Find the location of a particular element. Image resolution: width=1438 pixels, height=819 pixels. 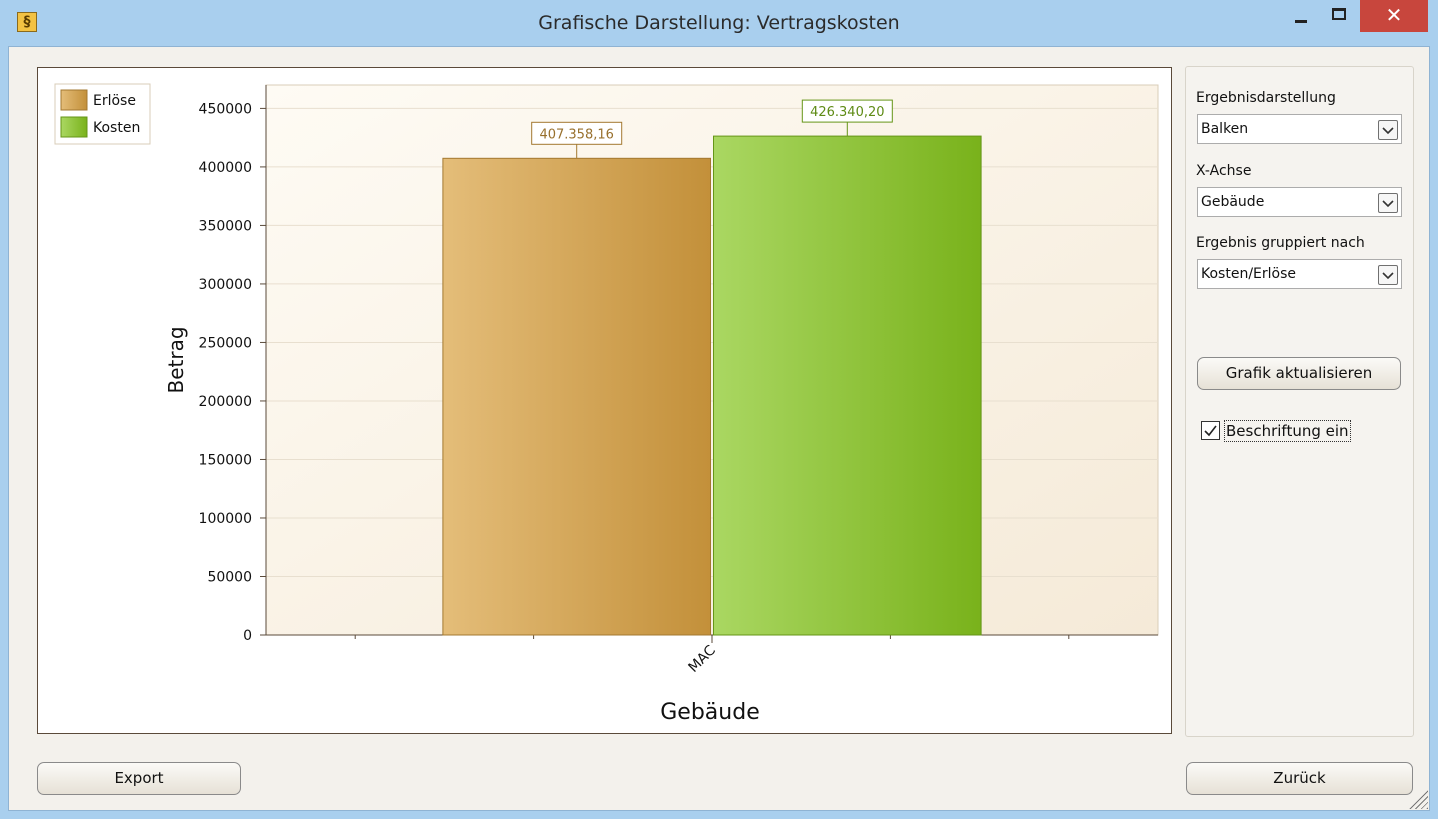

app-icon: § is located at coordinates (27, 22).